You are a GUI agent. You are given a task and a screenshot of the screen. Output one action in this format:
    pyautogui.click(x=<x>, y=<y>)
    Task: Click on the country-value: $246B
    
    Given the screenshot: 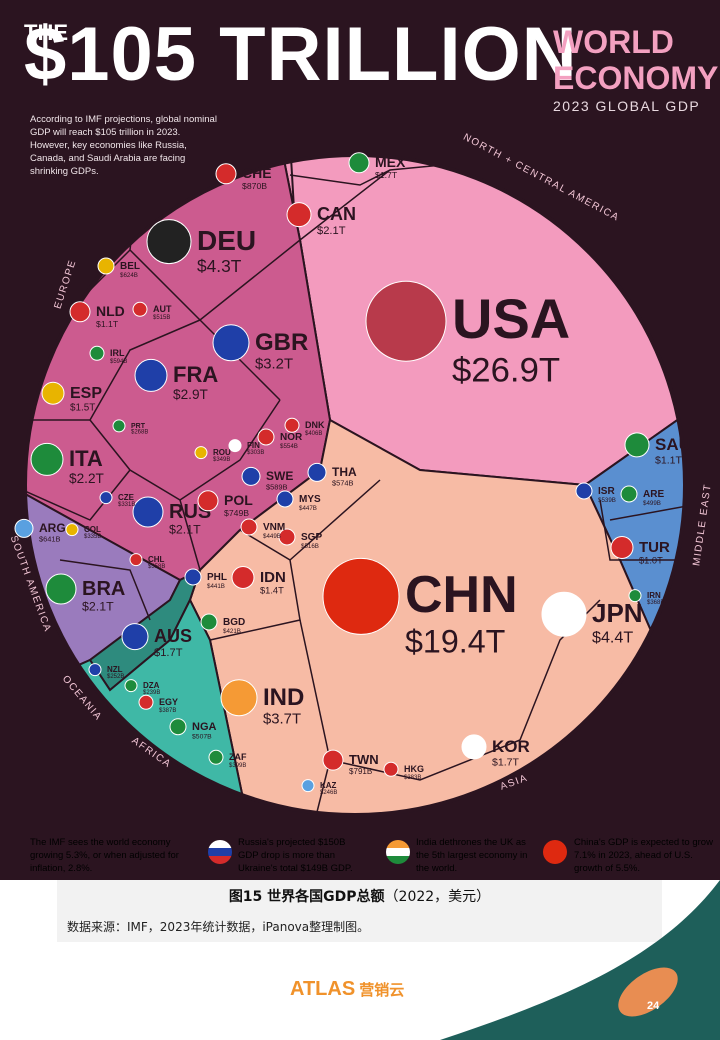 What is the action you would take?
    pyautogui.click(x=328, y=793)
    